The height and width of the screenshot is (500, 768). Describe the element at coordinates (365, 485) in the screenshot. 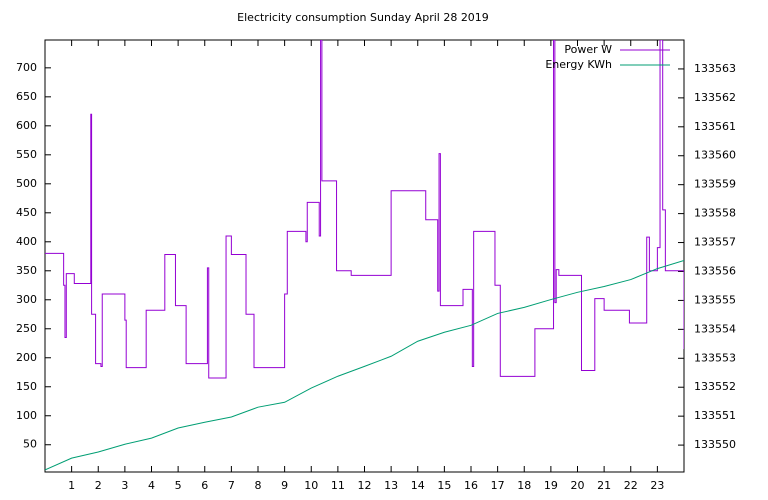

I see `x-tick-label: 12` at that location.